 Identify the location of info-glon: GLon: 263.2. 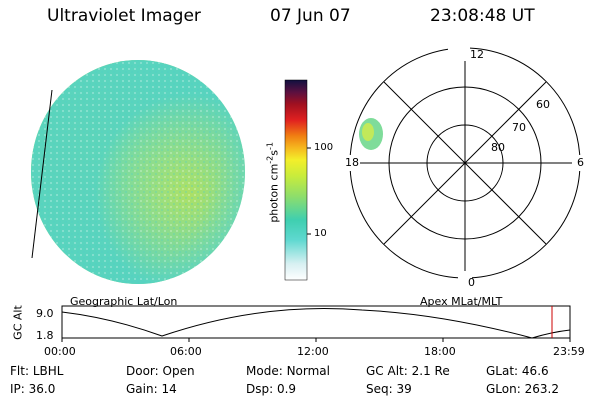
(522, 389).